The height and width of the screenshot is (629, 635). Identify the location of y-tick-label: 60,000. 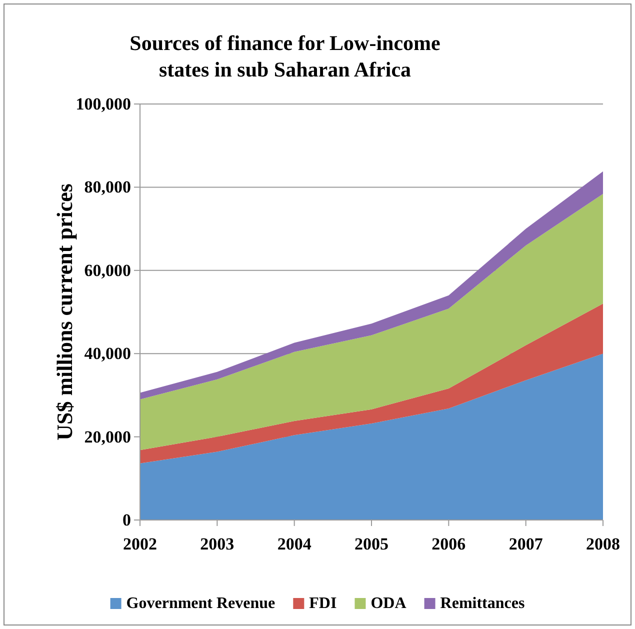
(107, 270).